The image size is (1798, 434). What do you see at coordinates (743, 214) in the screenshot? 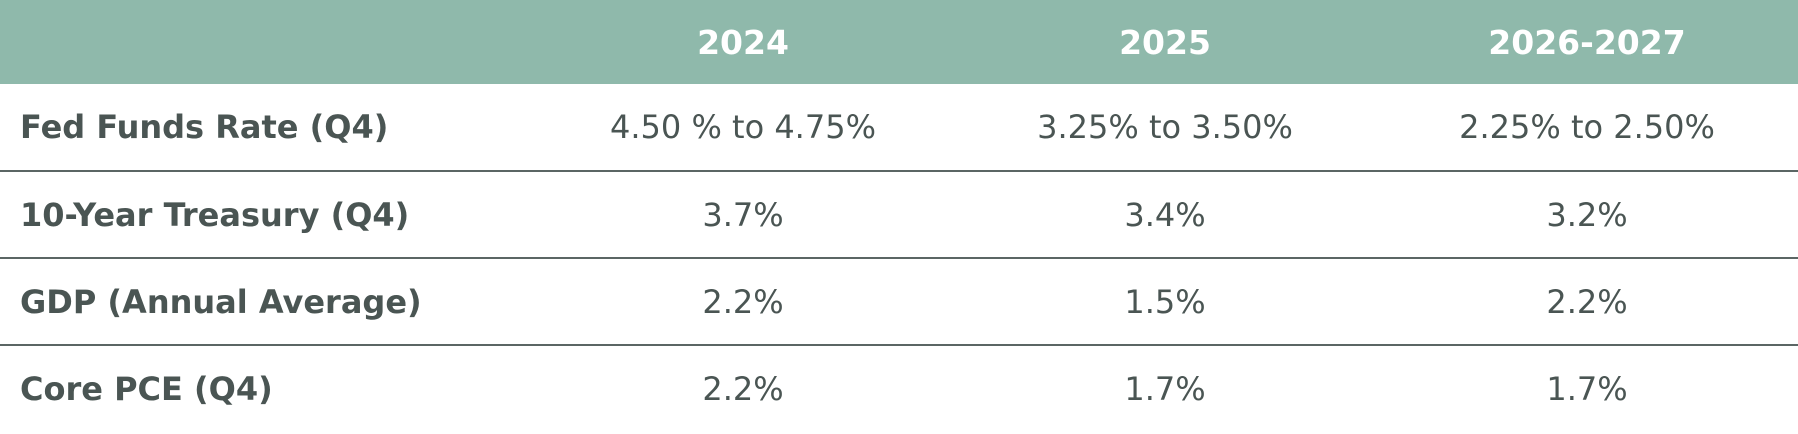
I see `cell-value: 3.7%` at bounding box center [743, 214].